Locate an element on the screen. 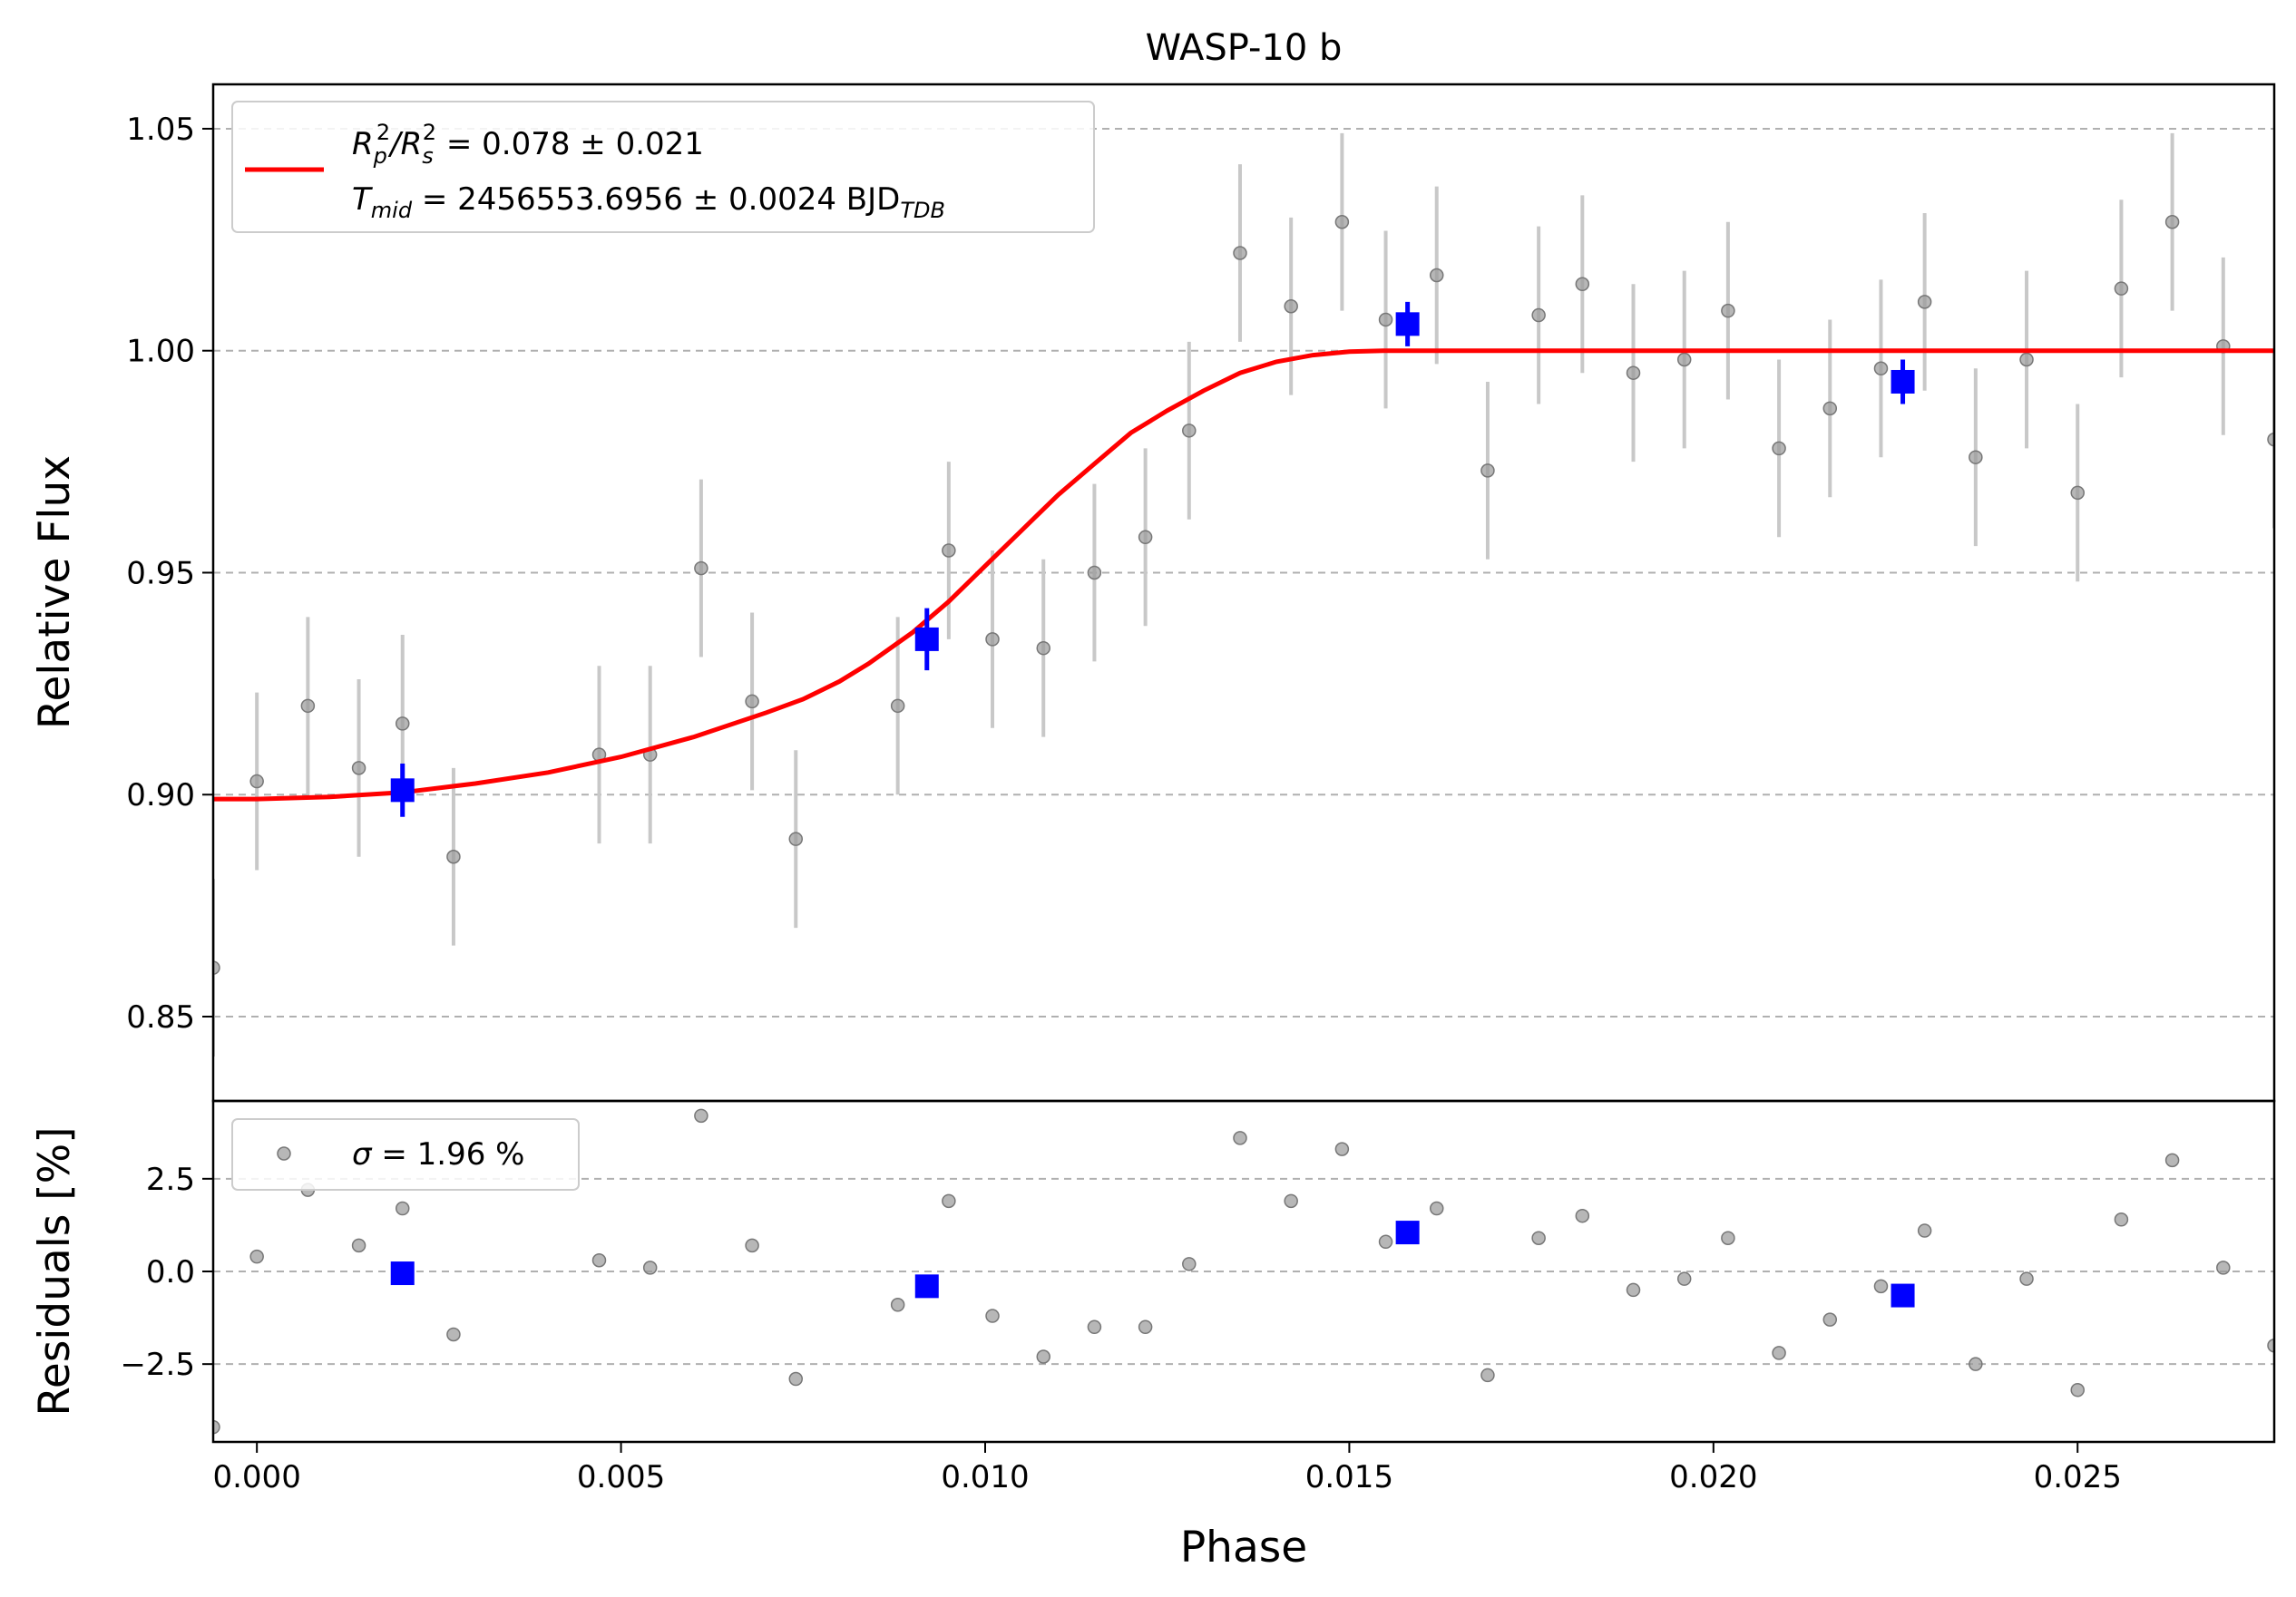  residuals-legend: σ = 1.96 % is located at coordinates (405, 1154).